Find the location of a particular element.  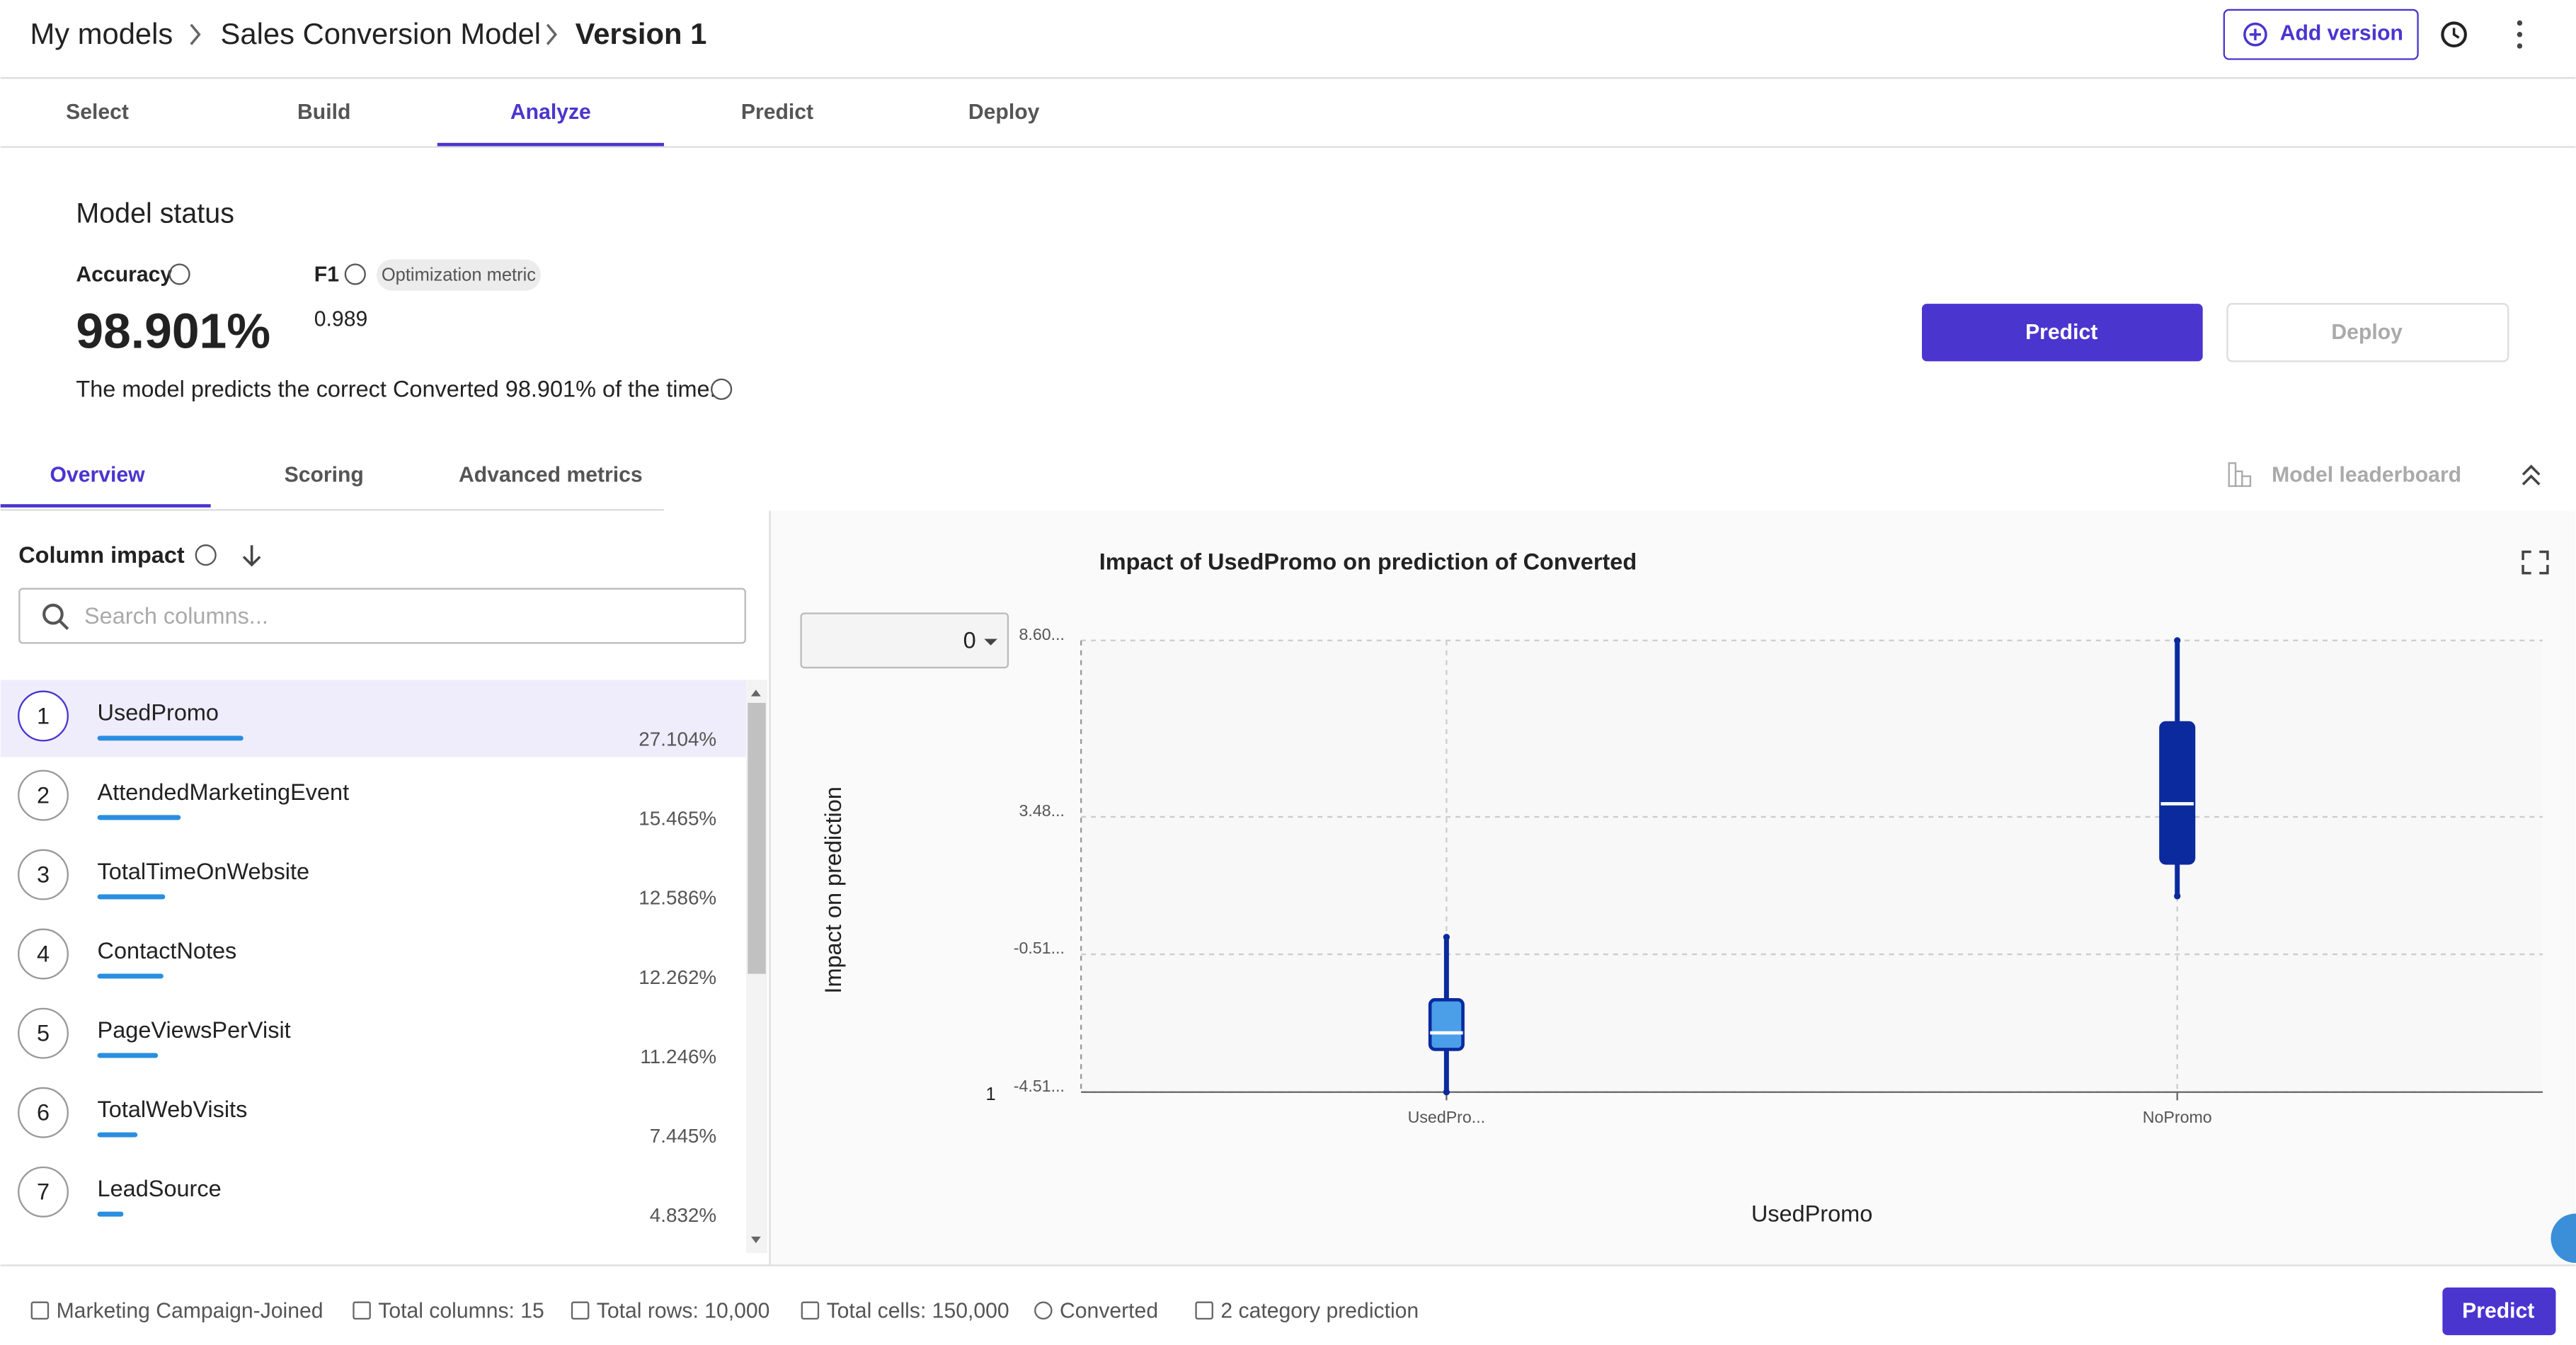

impact-value: 12.262% is located at coordinates (677, 977).